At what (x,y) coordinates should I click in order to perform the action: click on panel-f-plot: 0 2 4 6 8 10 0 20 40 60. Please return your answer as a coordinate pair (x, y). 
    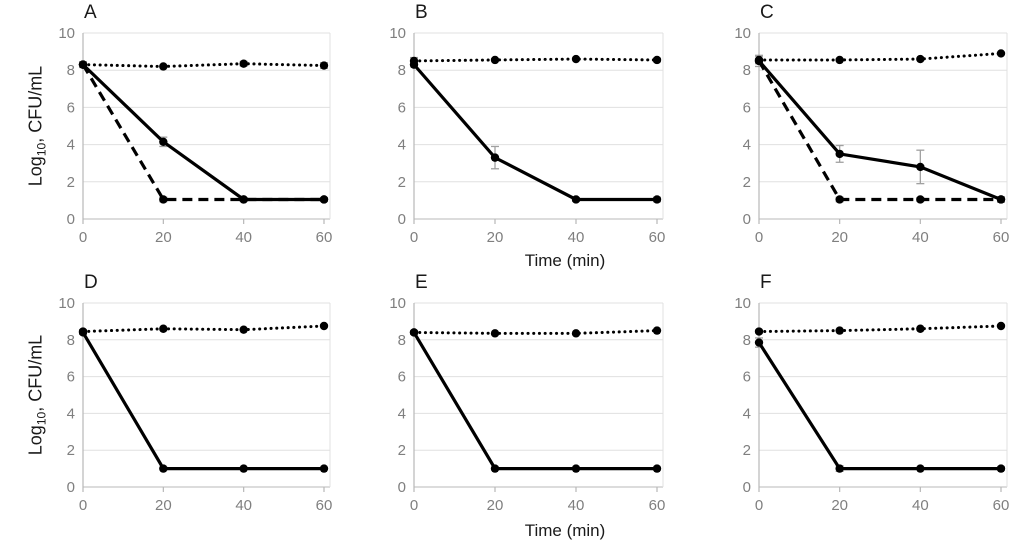
    Looking at the image, I should click on (872, 404).